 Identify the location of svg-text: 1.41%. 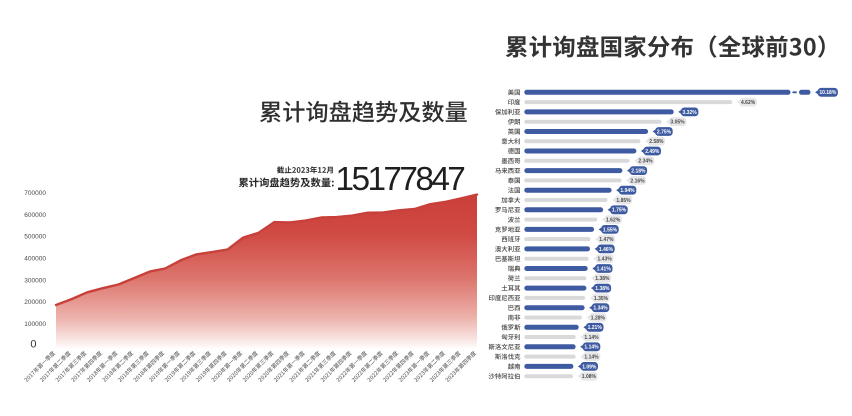
(604, 269).